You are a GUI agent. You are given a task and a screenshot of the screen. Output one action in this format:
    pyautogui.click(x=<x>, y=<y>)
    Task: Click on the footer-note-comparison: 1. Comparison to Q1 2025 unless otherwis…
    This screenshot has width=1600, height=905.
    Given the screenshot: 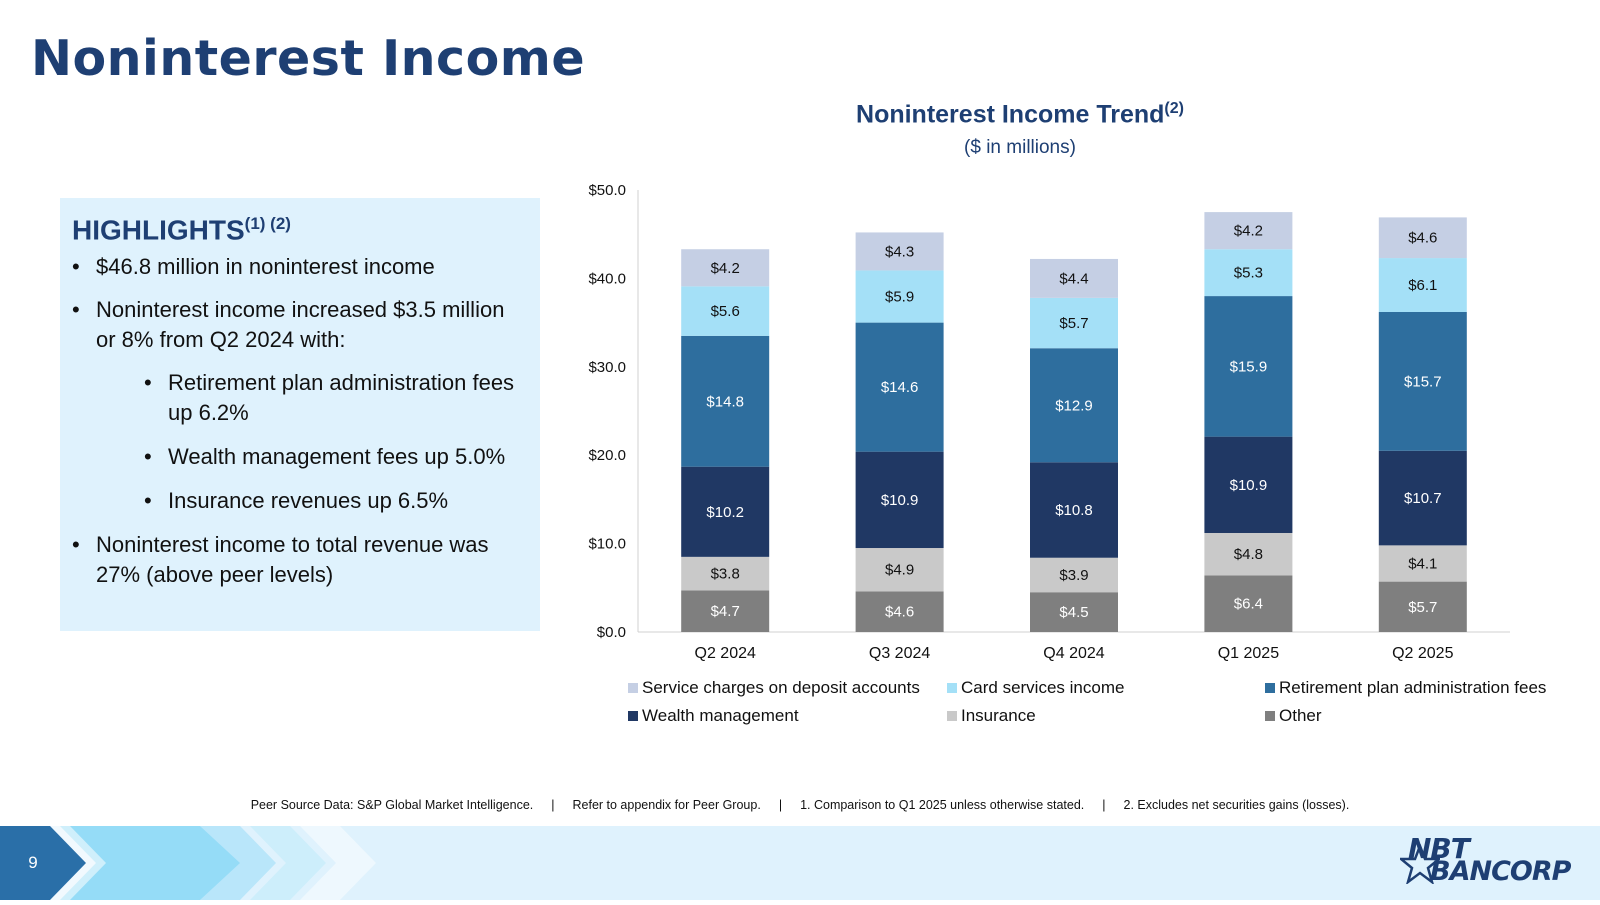 What is the action you would take?
    pyautogui.click(x=942, y=805)
    